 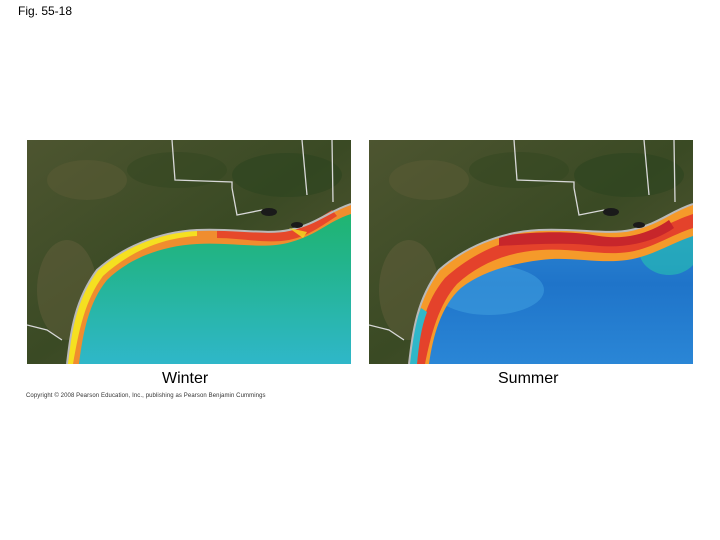 What do you see at coordinates (185, 378) in the screenshot?
I see `winter-caption: Winter` at bounding box center [185, 378].